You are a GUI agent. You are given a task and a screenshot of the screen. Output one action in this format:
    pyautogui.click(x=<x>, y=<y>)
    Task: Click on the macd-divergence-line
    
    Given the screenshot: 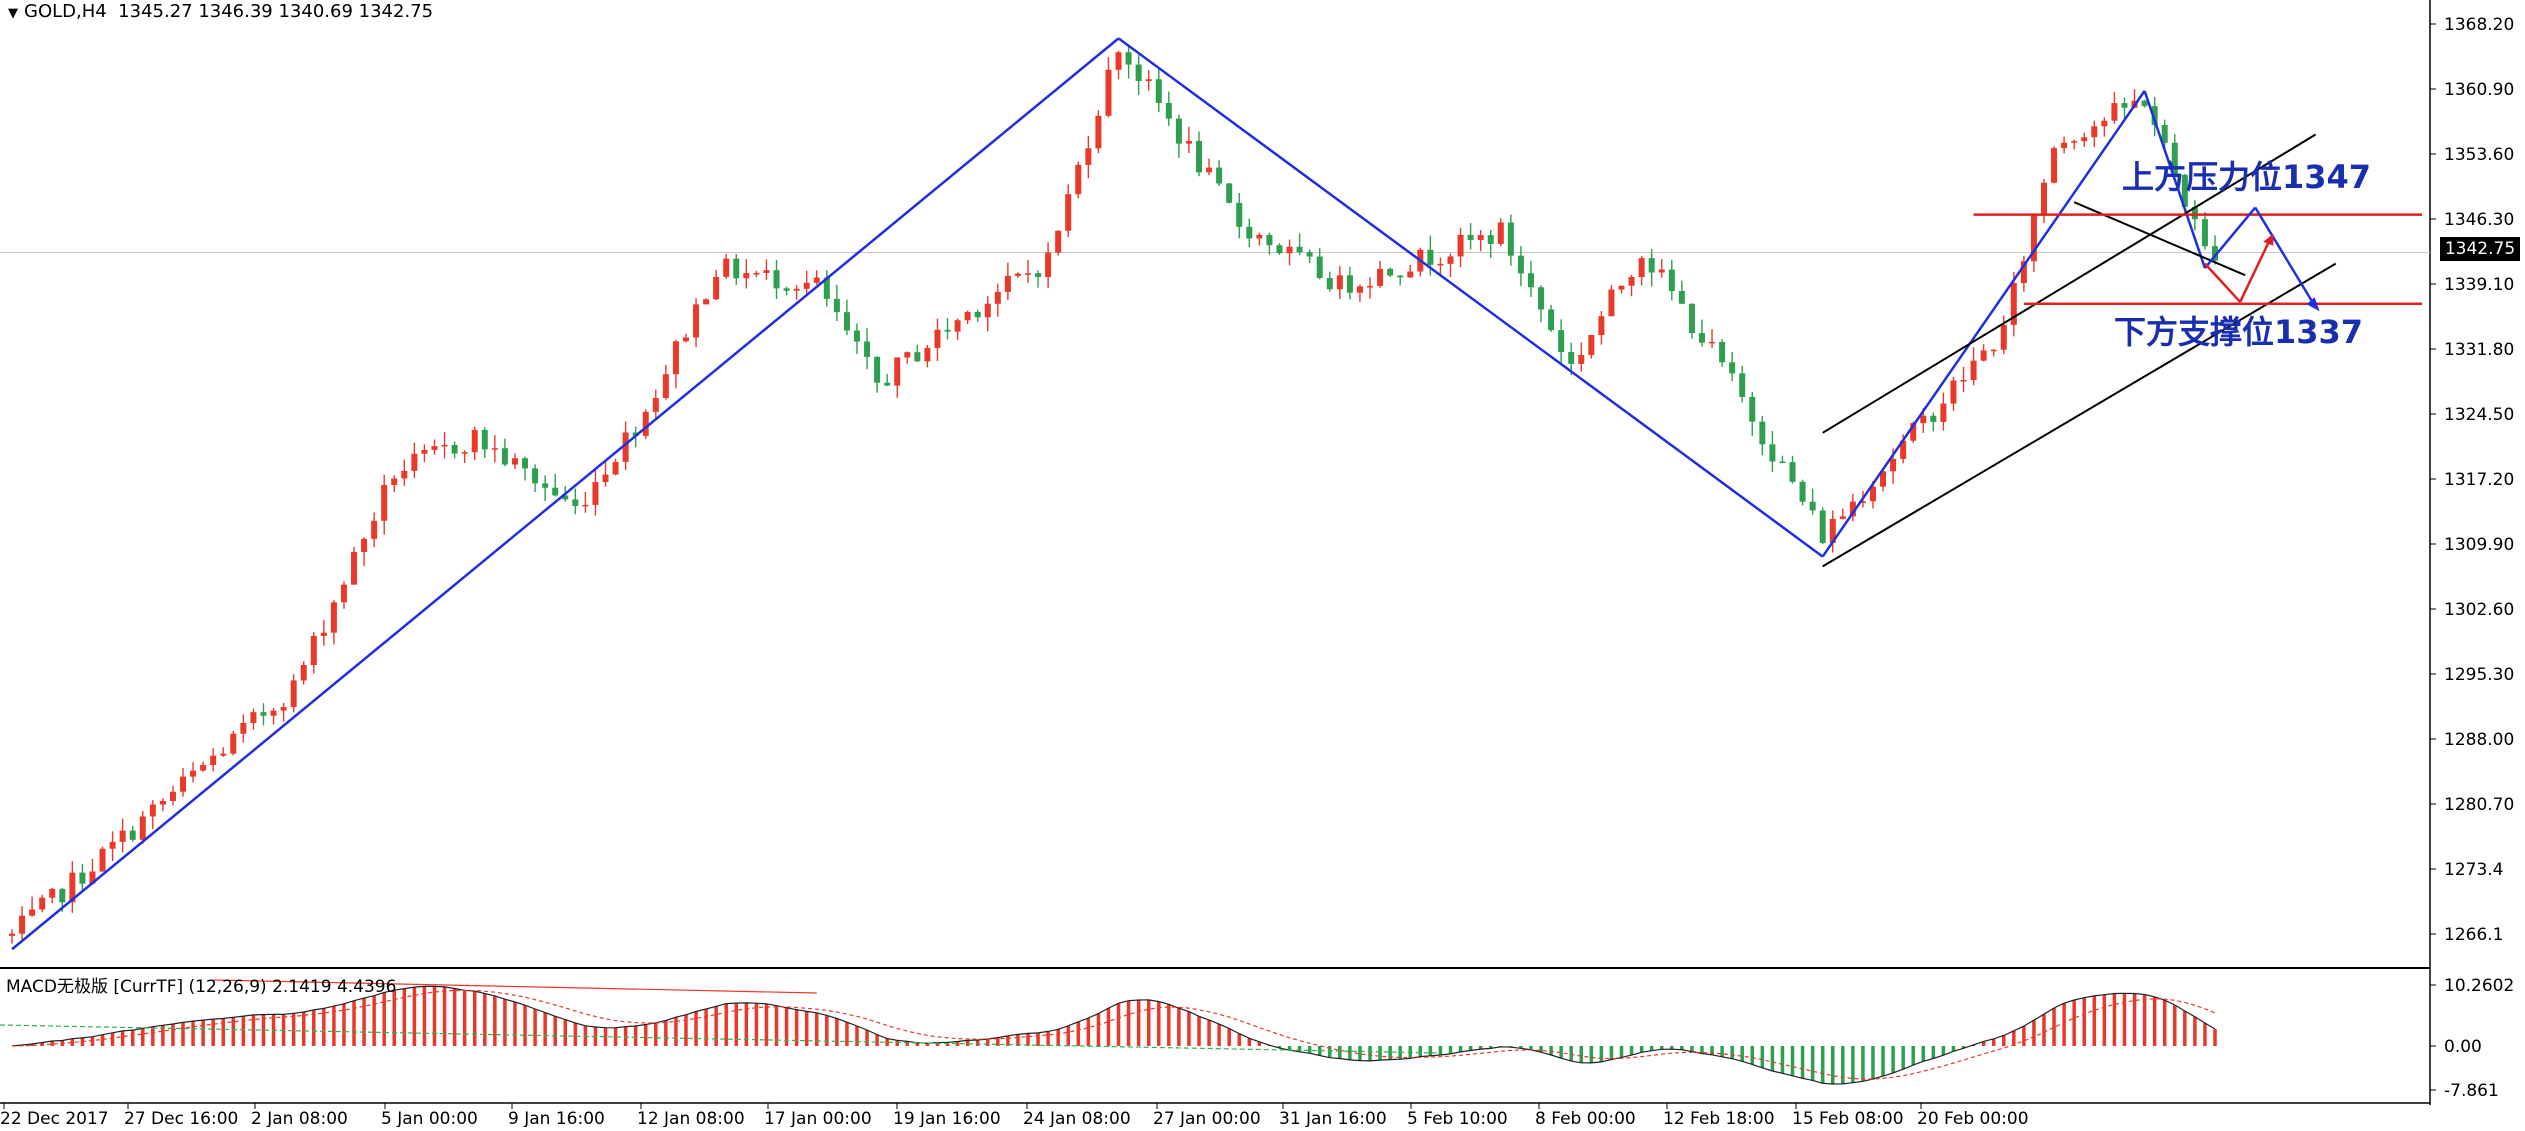 What is the action you would take?
    pyautogui.click(x=515, y=986)
    